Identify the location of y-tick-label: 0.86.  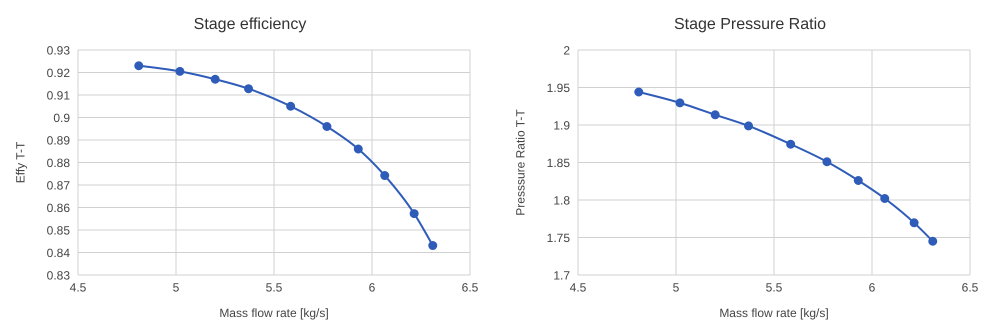
(58, 207).